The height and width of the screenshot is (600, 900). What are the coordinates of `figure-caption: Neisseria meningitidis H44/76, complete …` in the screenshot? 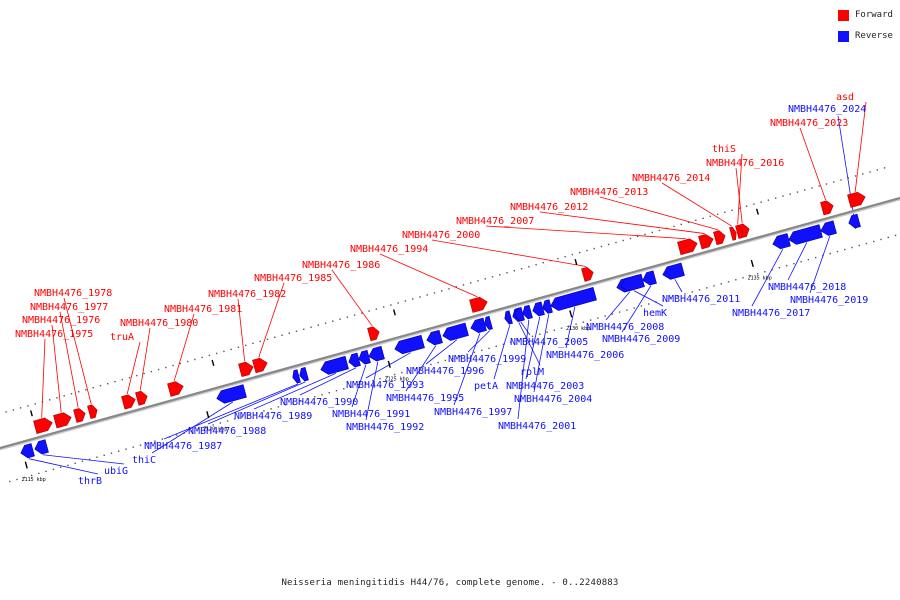 It's located at (450, 583).